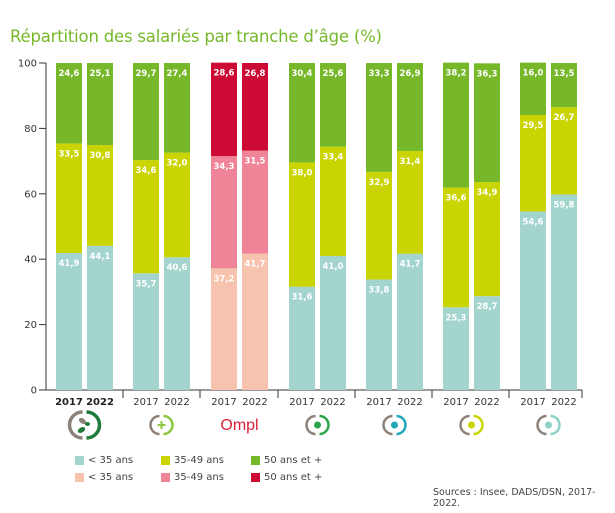  What do you see at coordinates (379, 74) in the screenshot?
I see `data-label: 33,3` at bounding box center [379, 74].